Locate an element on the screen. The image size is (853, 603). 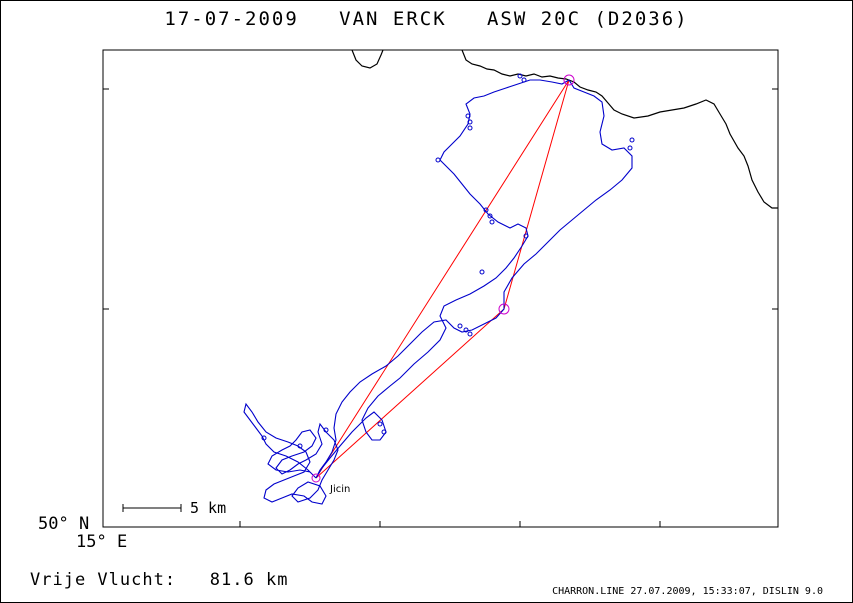
flight-track-local is located at coordinates (291, 453).